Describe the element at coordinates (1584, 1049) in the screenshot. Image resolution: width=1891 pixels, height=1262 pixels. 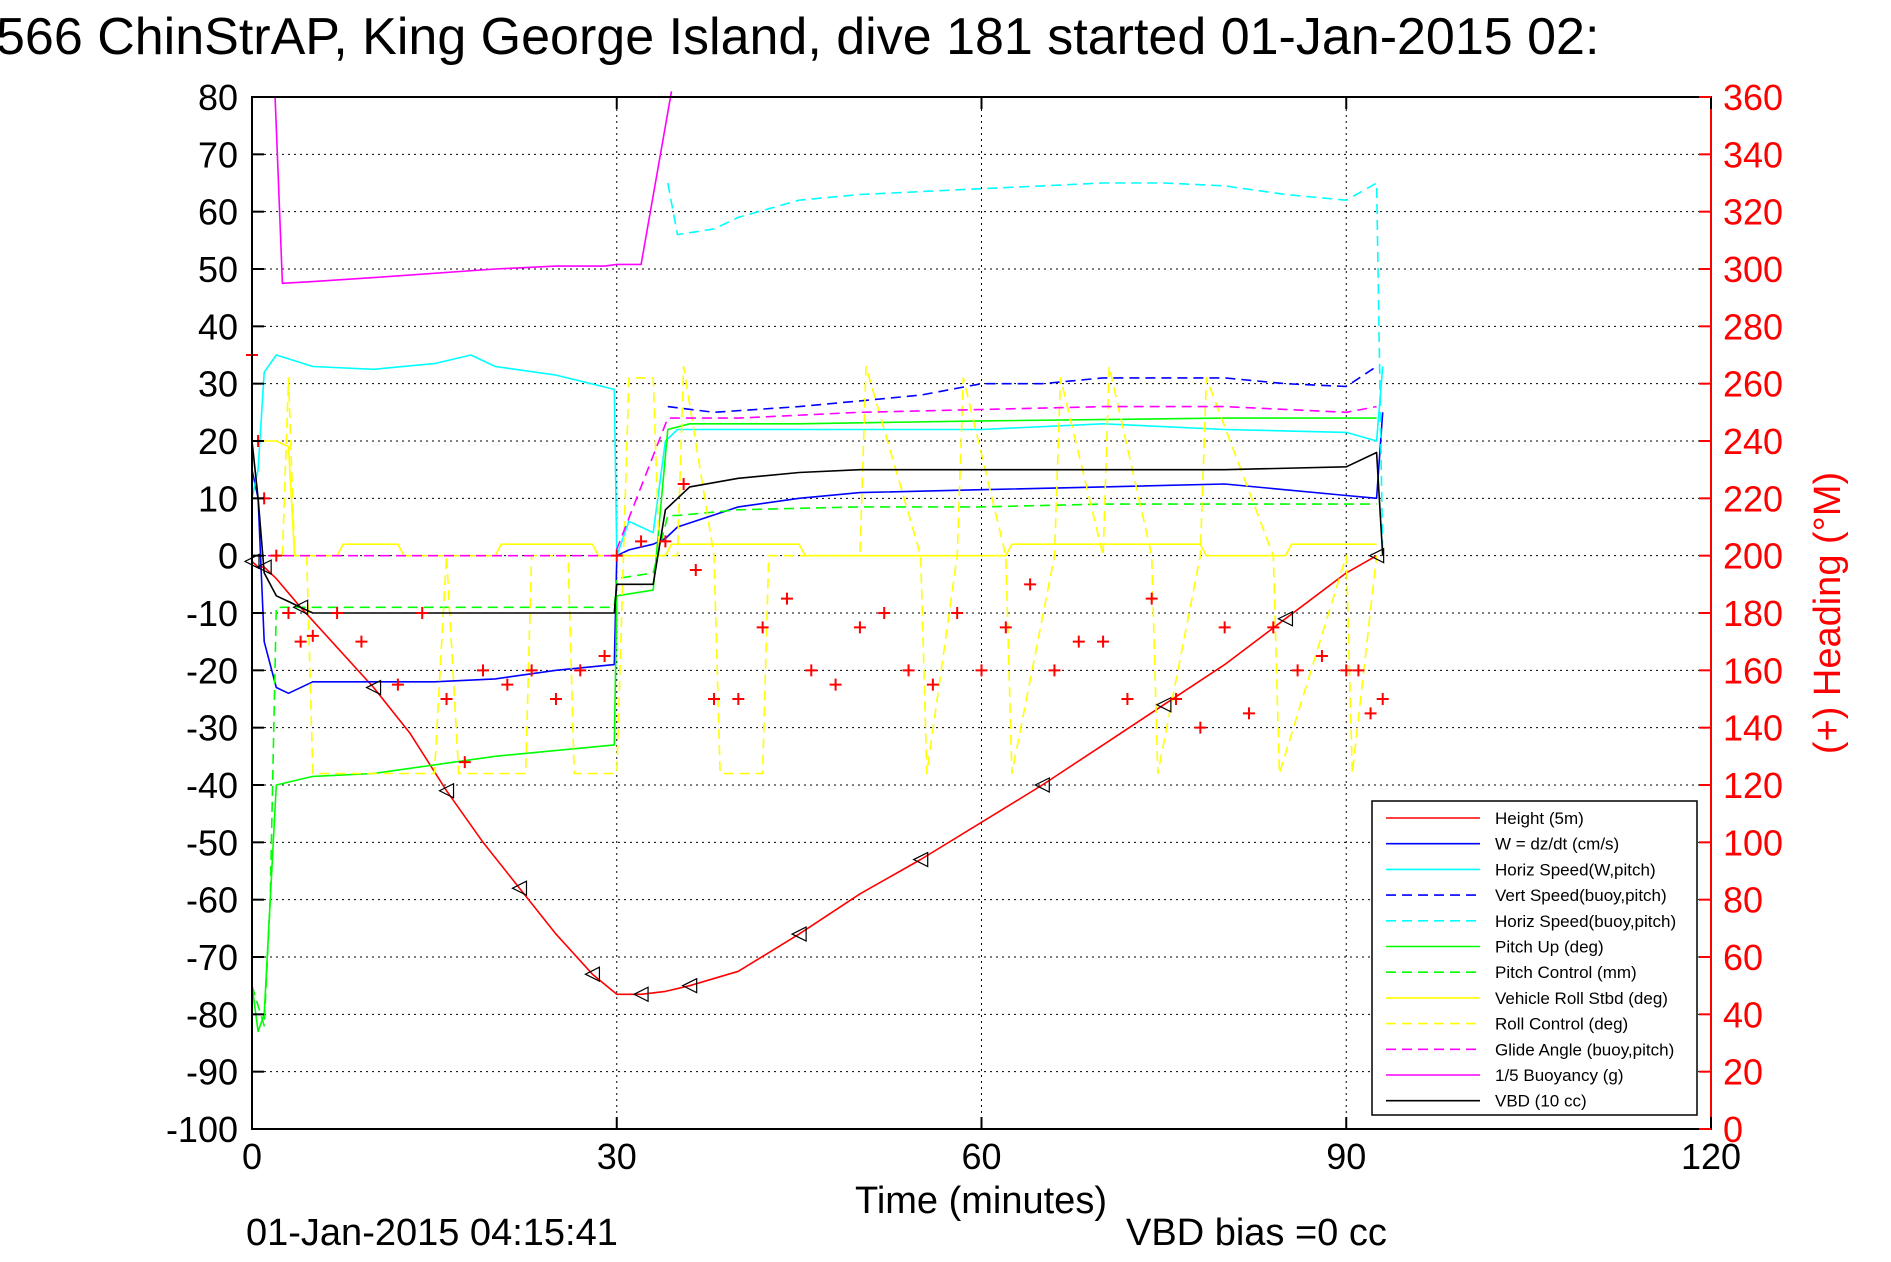
I see `legend-entry-label: Glide Angle (buoy,pitch)` at that location.